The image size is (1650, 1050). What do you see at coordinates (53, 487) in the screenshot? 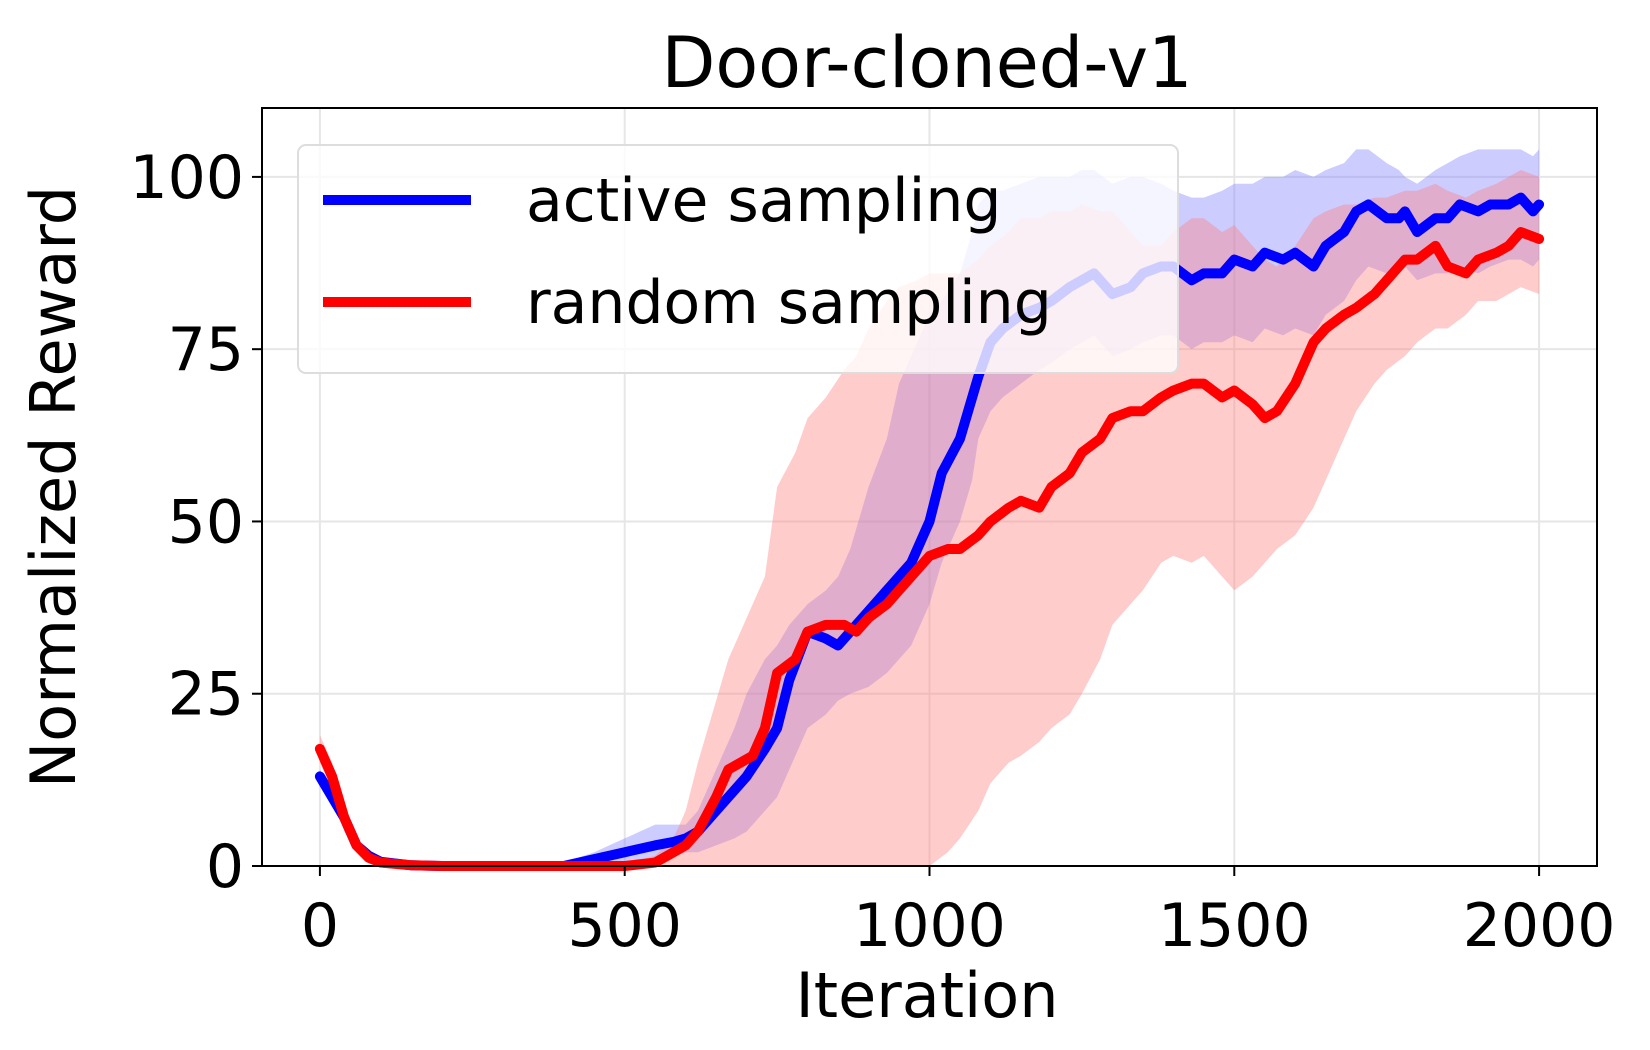
I see `y-axis-label: Normalized Reward` at bounding box center [53, 487].